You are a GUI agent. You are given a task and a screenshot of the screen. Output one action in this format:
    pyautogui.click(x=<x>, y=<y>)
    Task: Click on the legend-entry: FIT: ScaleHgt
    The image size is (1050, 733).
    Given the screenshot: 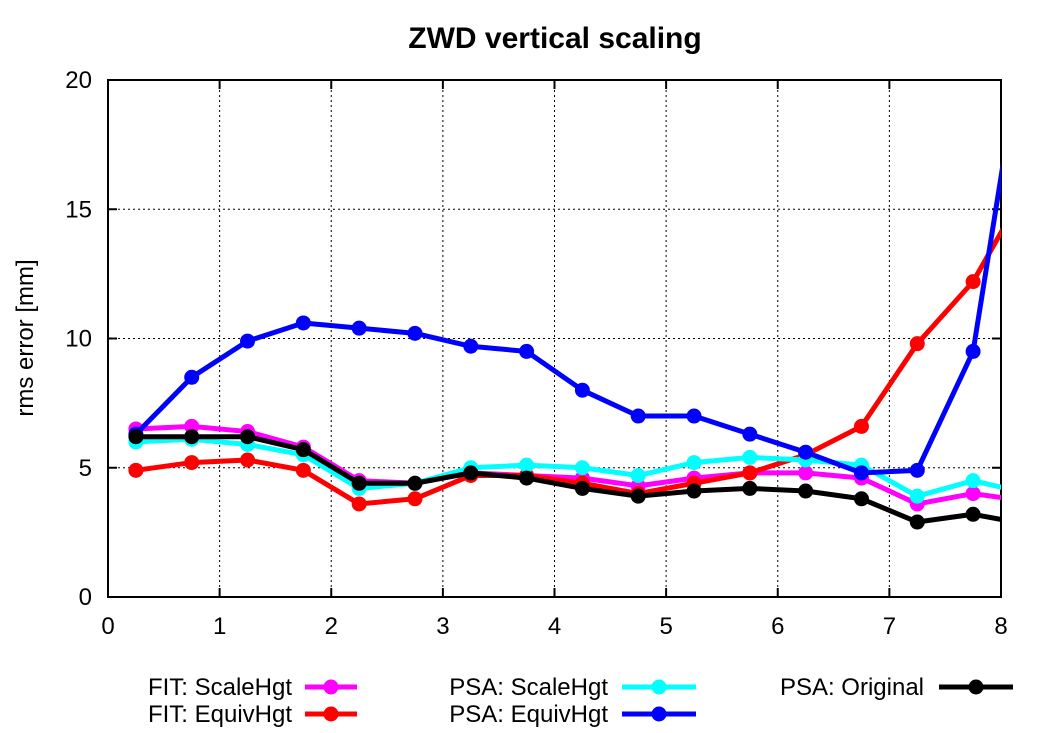 What is the action you would take?
    pyautogui.click(x=252, y=687)
    